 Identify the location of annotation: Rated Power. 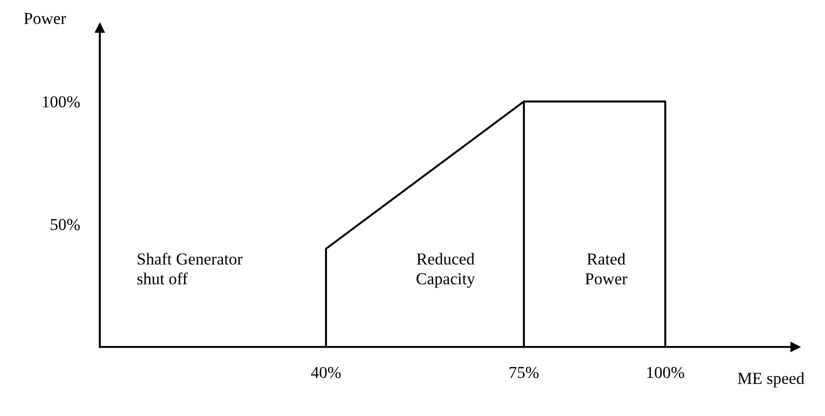
(606, 268).